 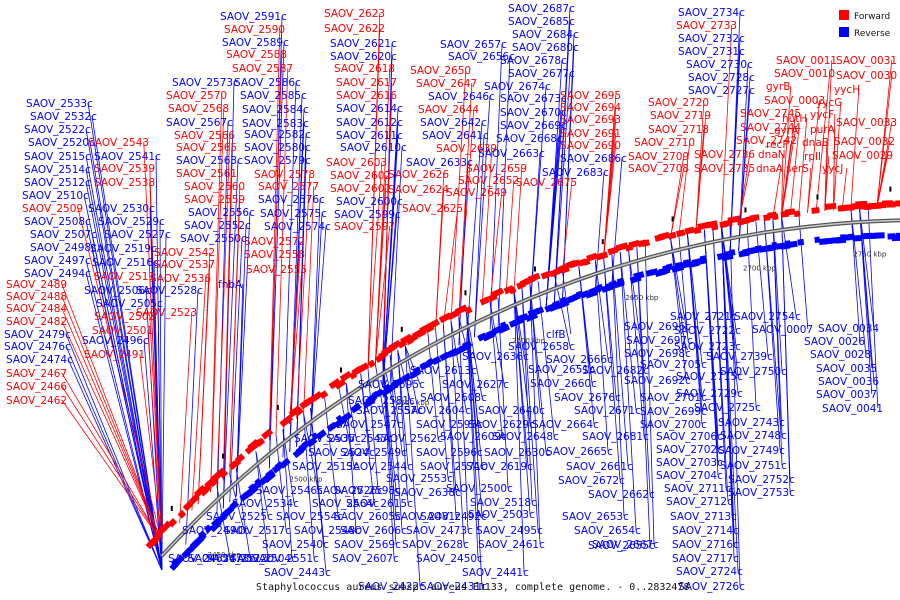 What do you see at coordinates (125, 263) in the screenshot?
I see `gene-label: SAOV_2516c` at bounding box center [125, 263].